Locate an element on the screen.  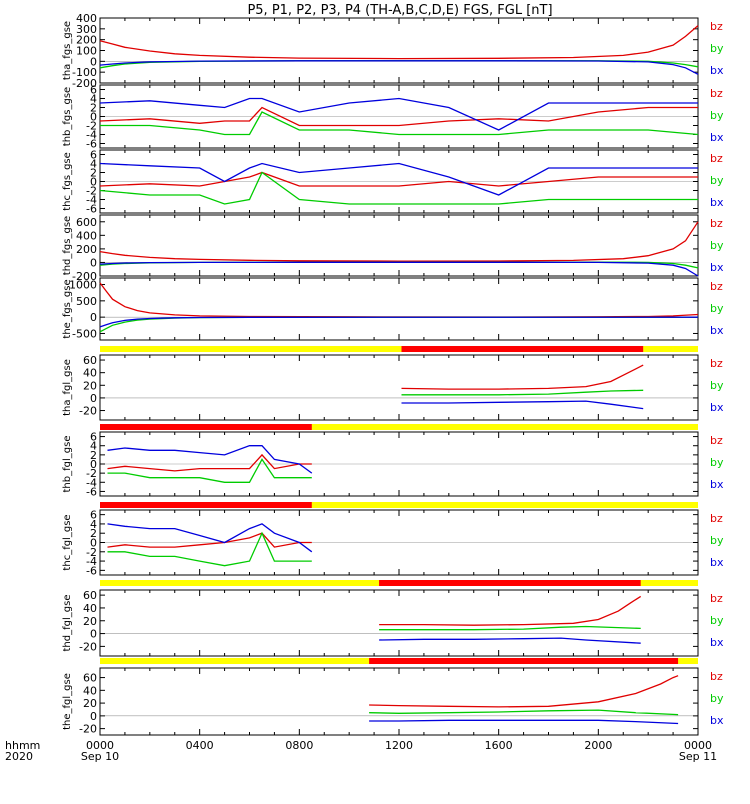
y-tick-label: 300 is located at coordinates (86, 29).